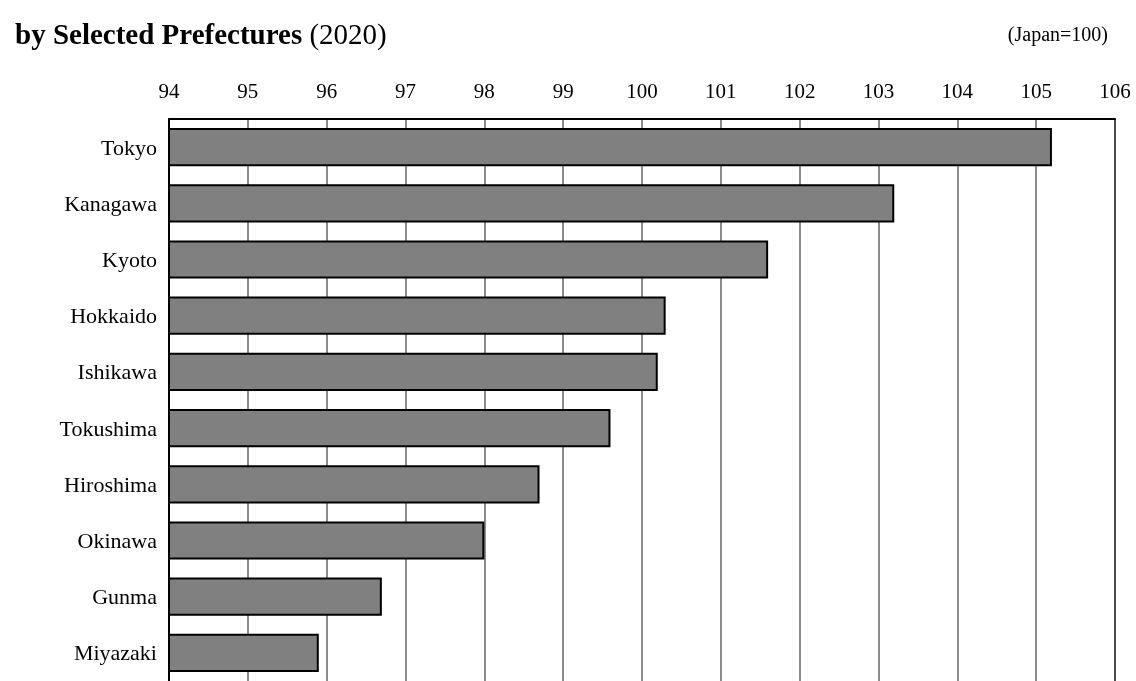 The width and height of the screenshot is (1136, 681). Describe the element at coordinates (878, 90) in the screenshot. I see `x-tick-label: 103` at that location.